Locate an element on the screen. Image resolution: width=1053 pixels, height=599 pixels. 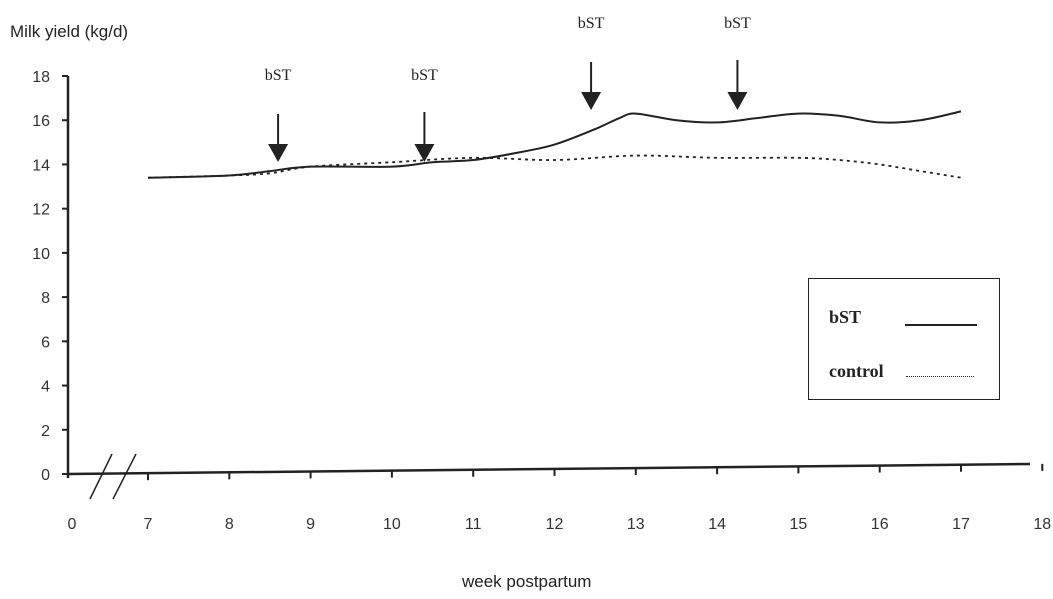
y-ticks: 0 2 4 6 8 10 12 14 16 18 is located at coordinates (50, 276).